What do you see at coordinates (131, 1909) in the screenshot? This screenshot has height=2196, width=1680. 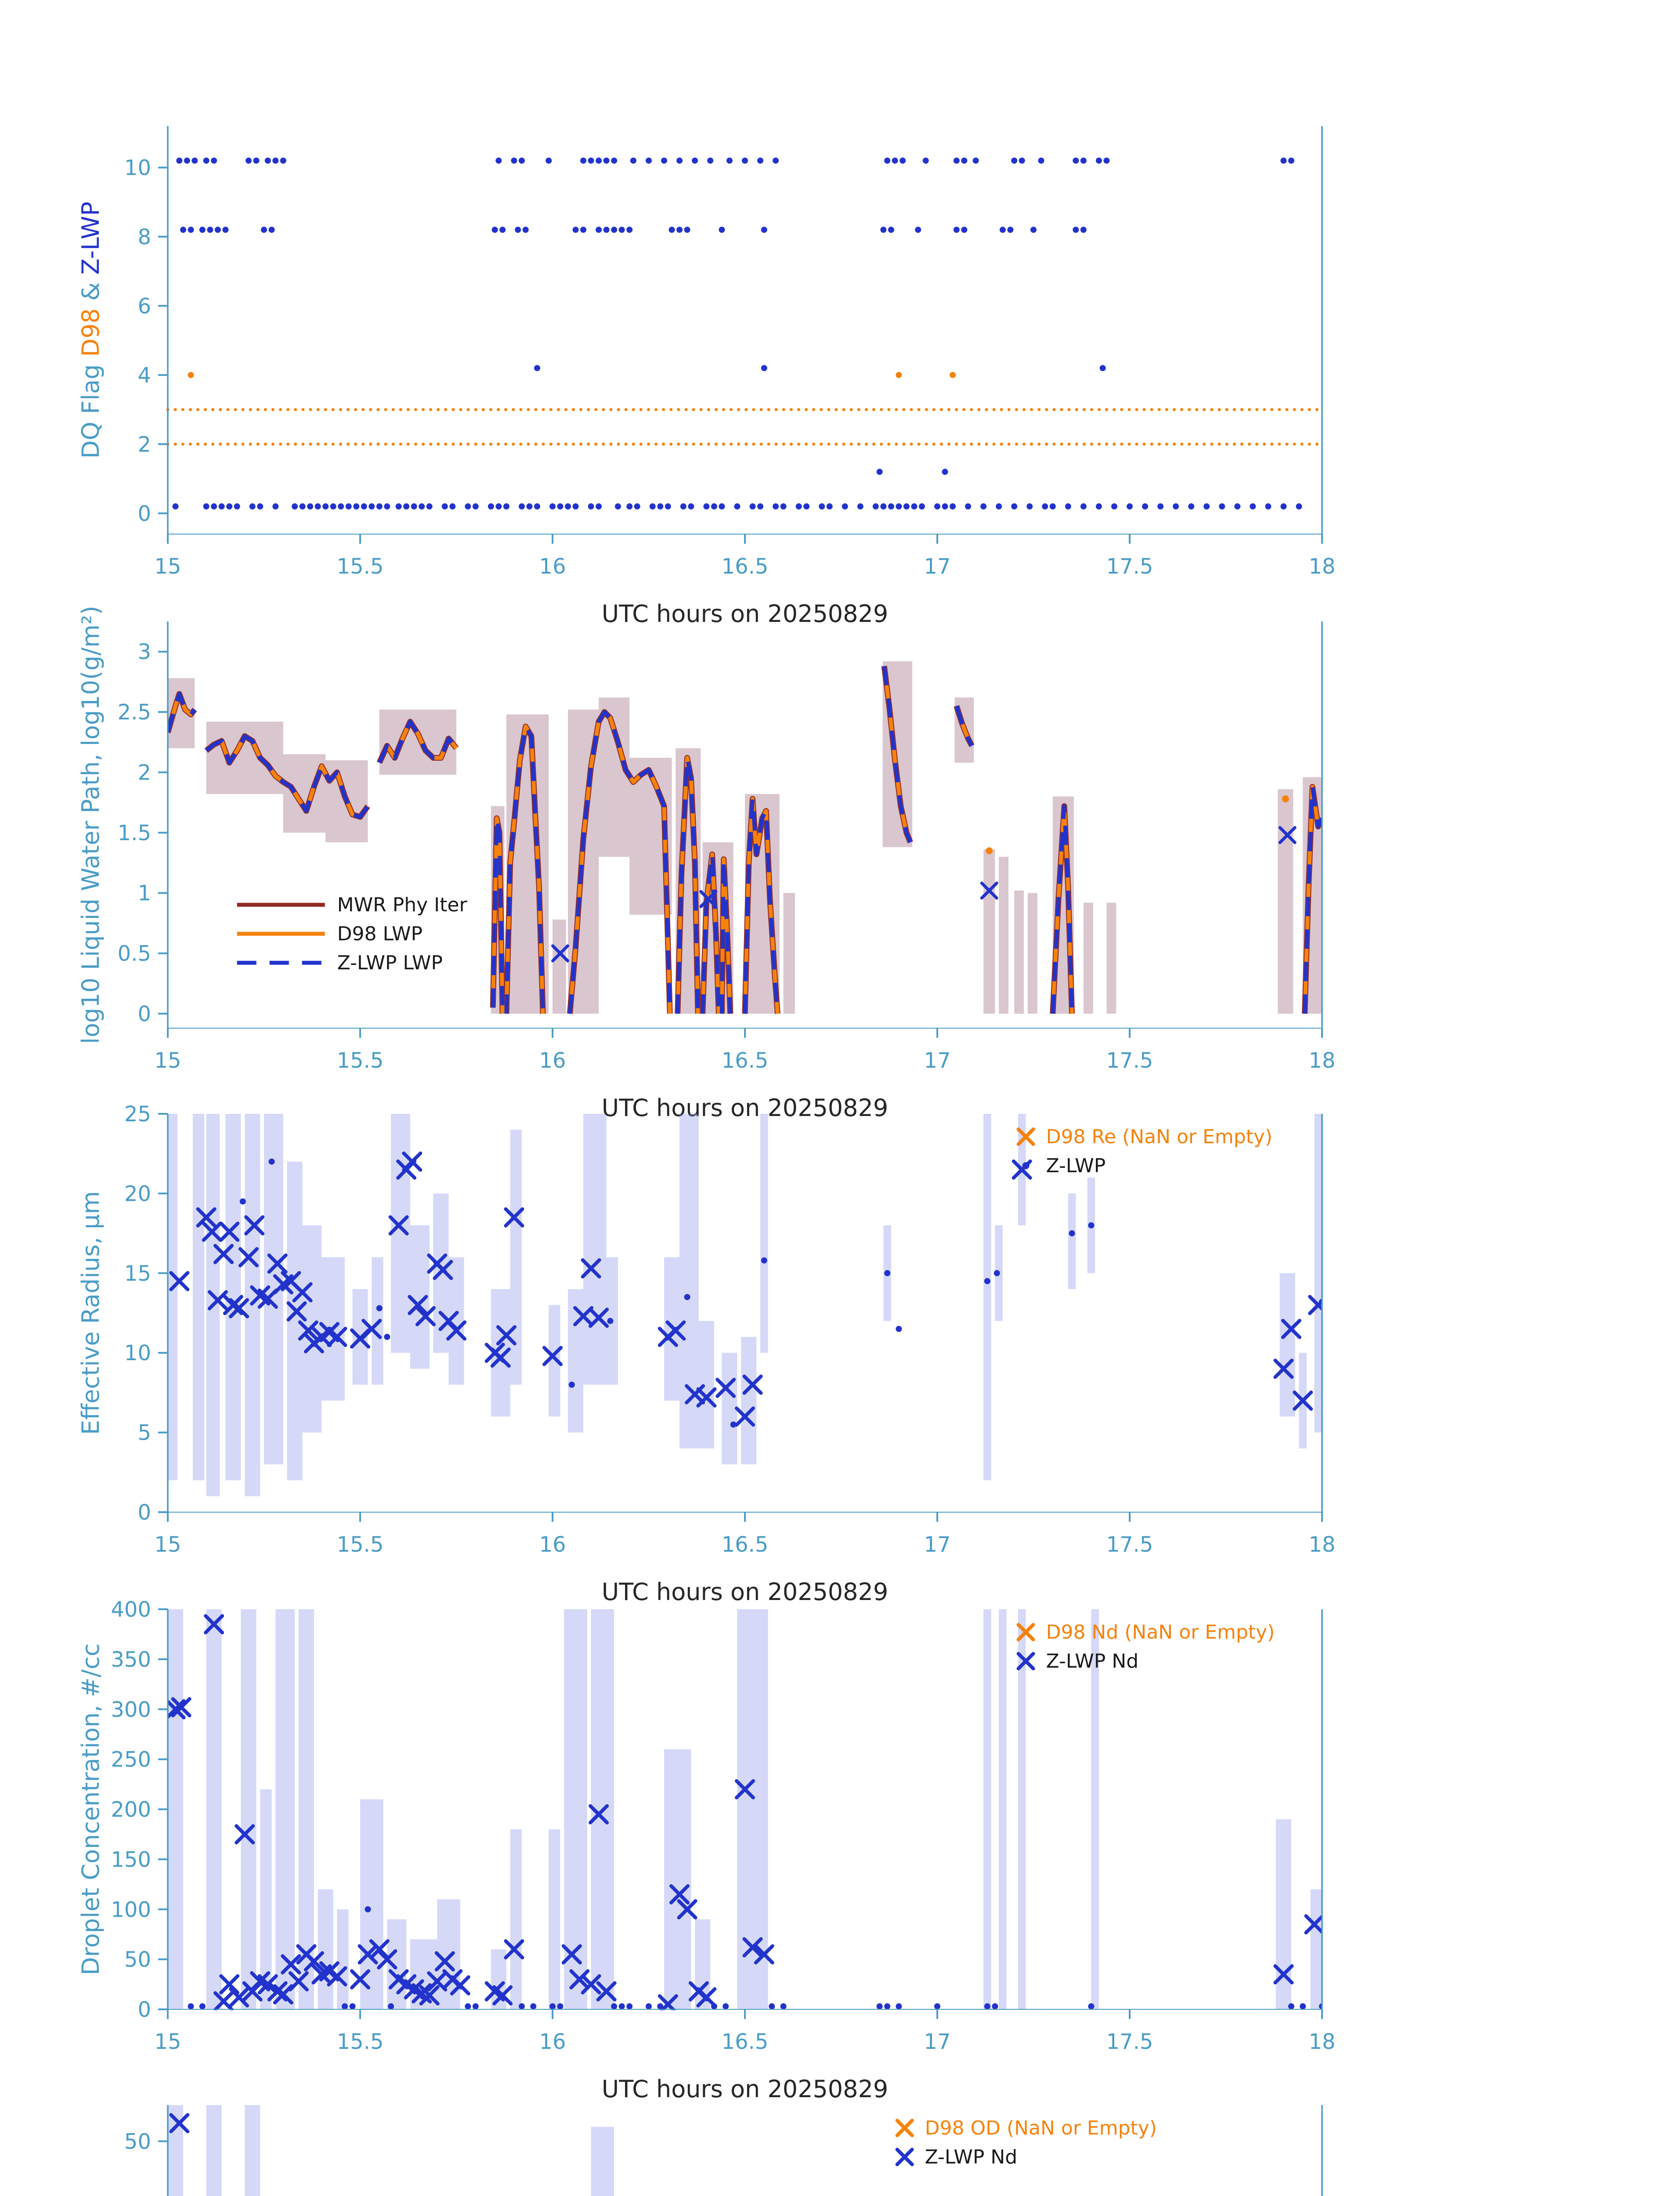 I see `y-tick-label: 100` at bounding box center [131, 1909].